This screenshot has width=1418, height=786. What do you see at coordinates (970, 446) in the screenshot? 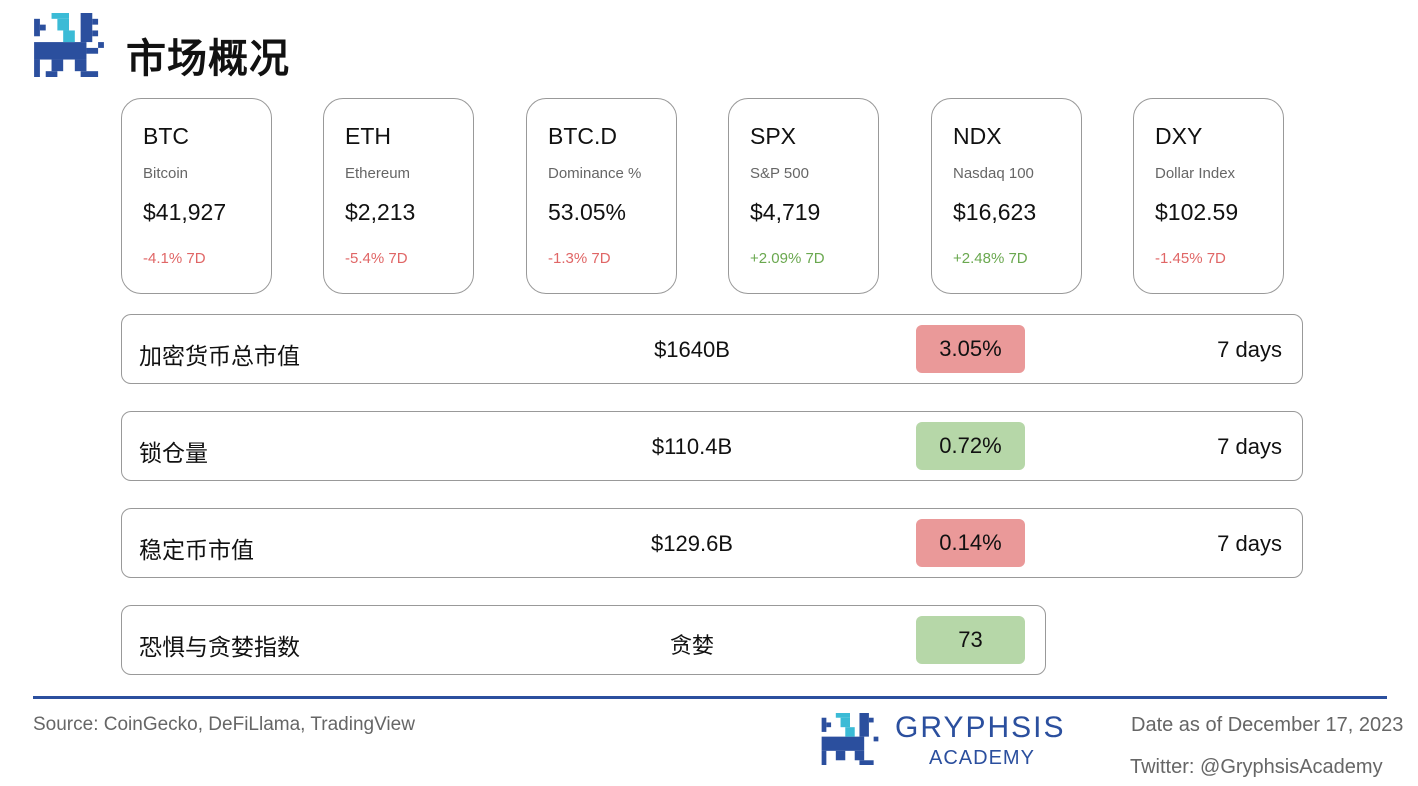
I see `metric-change-badge: 0.72%` at bounding box center [970, 446].